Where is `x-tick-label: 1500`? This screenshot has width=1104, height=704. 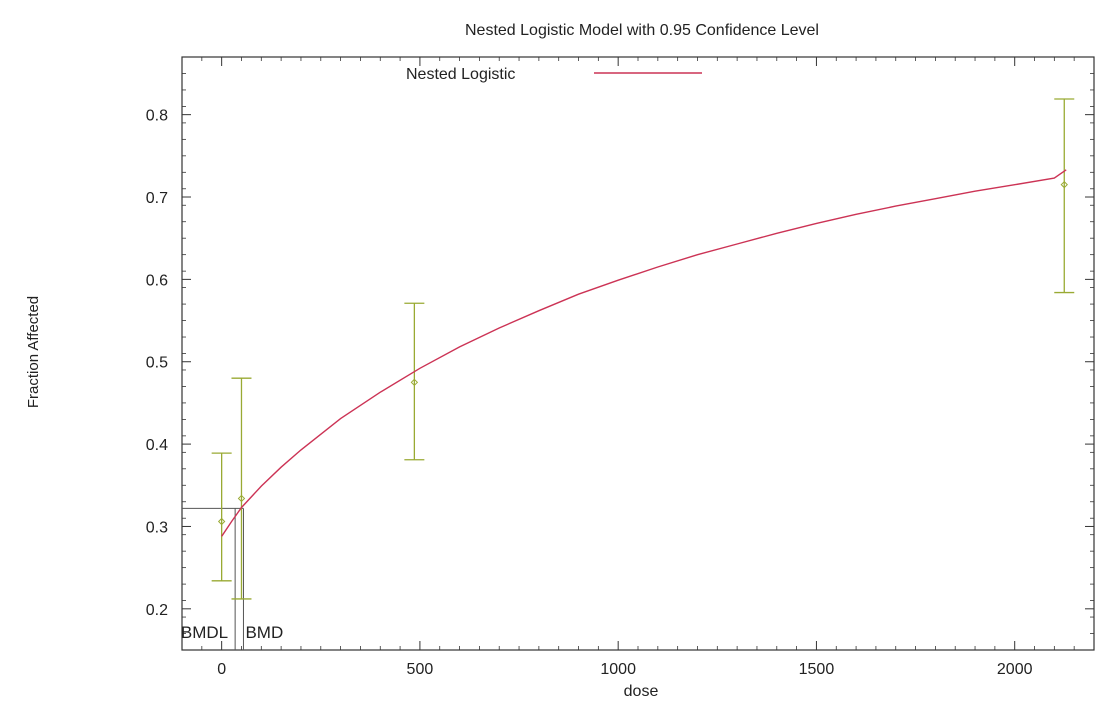 x-tick-label: 1500 is located at coordinates (817, 669).